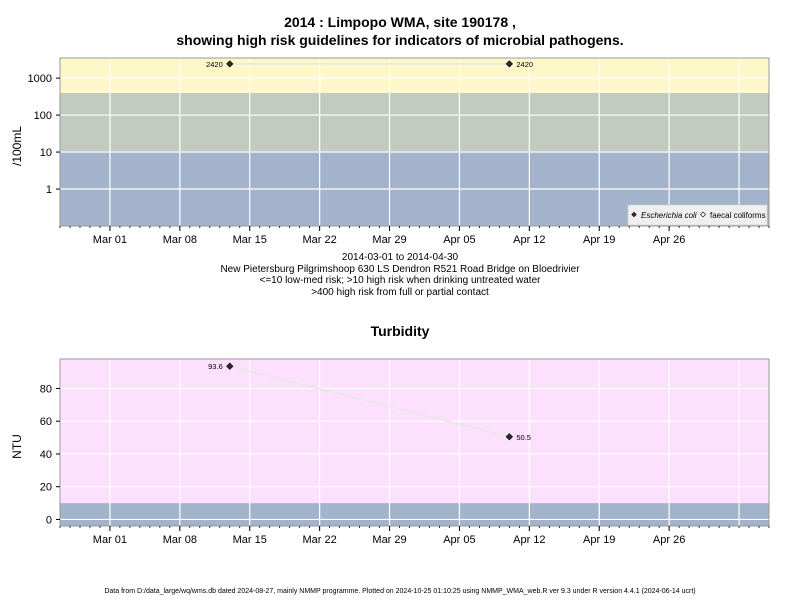 The image size is (800, 600). Describe the element at coordinates (523, 437) in the screenshot. I see `panel2-data-label: 50.5` at that location.